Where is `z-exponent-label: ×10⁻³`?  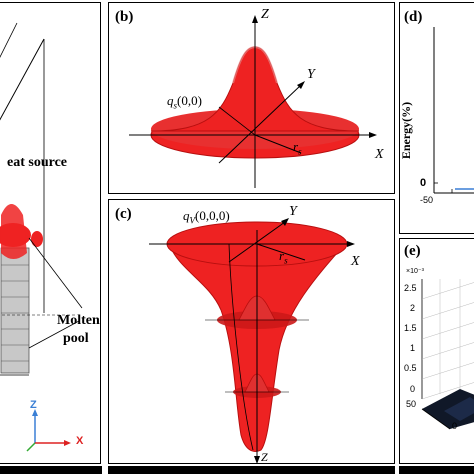
z-exponent-label: ×10⁻³ is located at coordinates (415, 271).